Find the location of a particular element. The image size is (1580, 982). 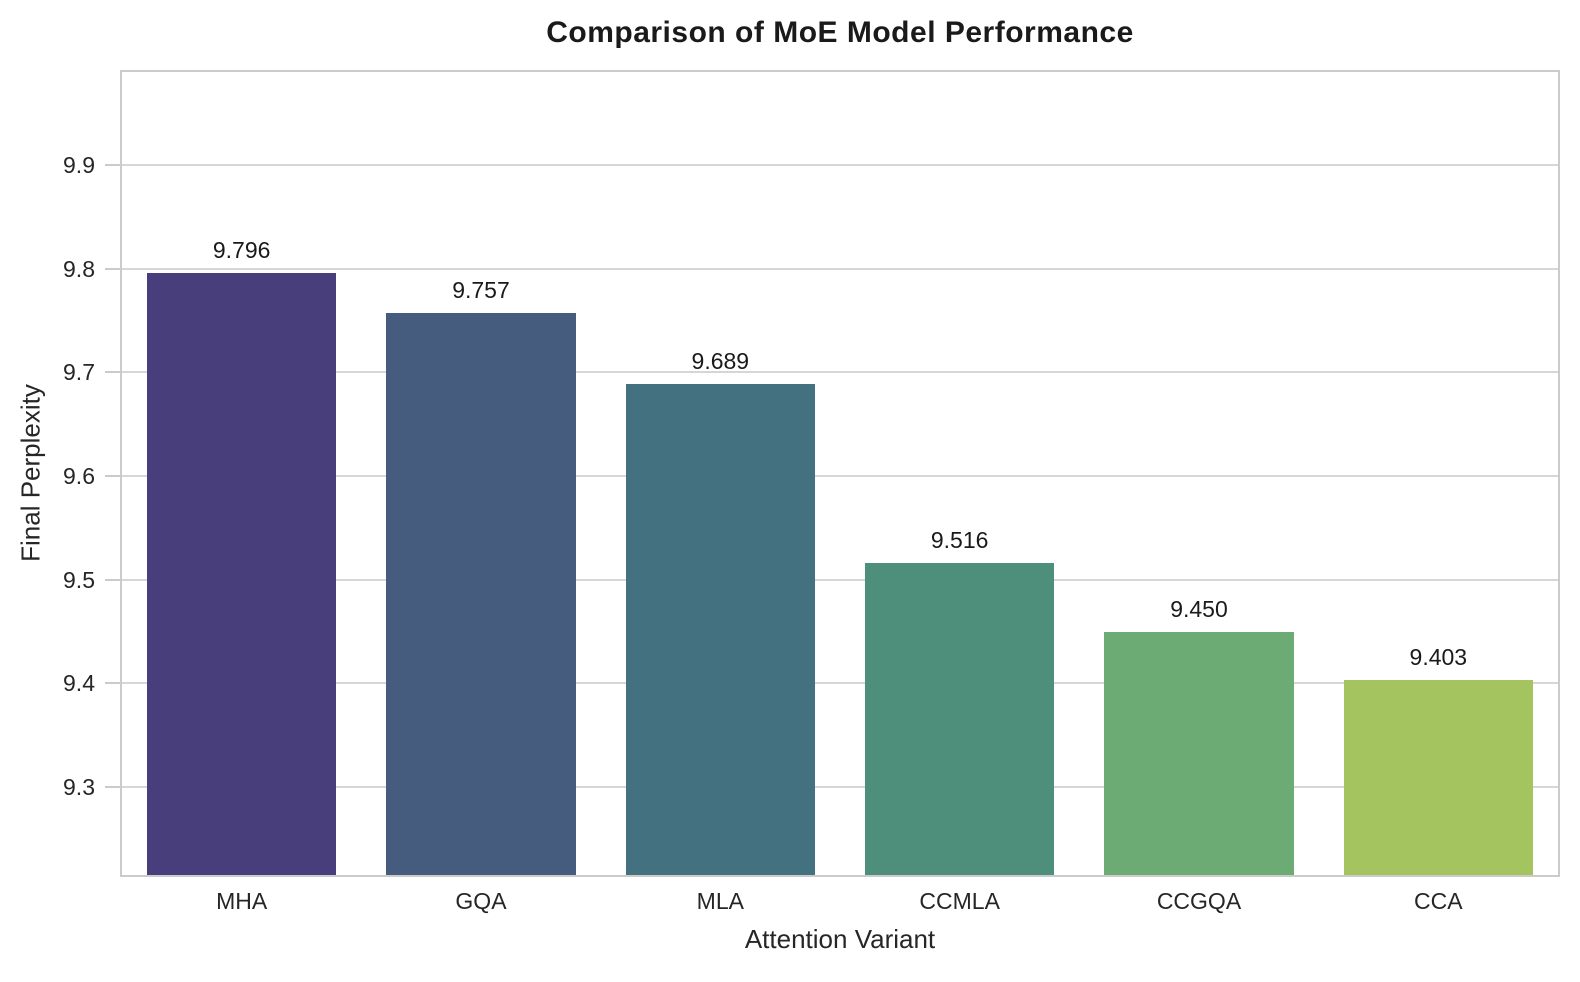

y-tick-label: 9.9 is located at coordinates (79, 165).